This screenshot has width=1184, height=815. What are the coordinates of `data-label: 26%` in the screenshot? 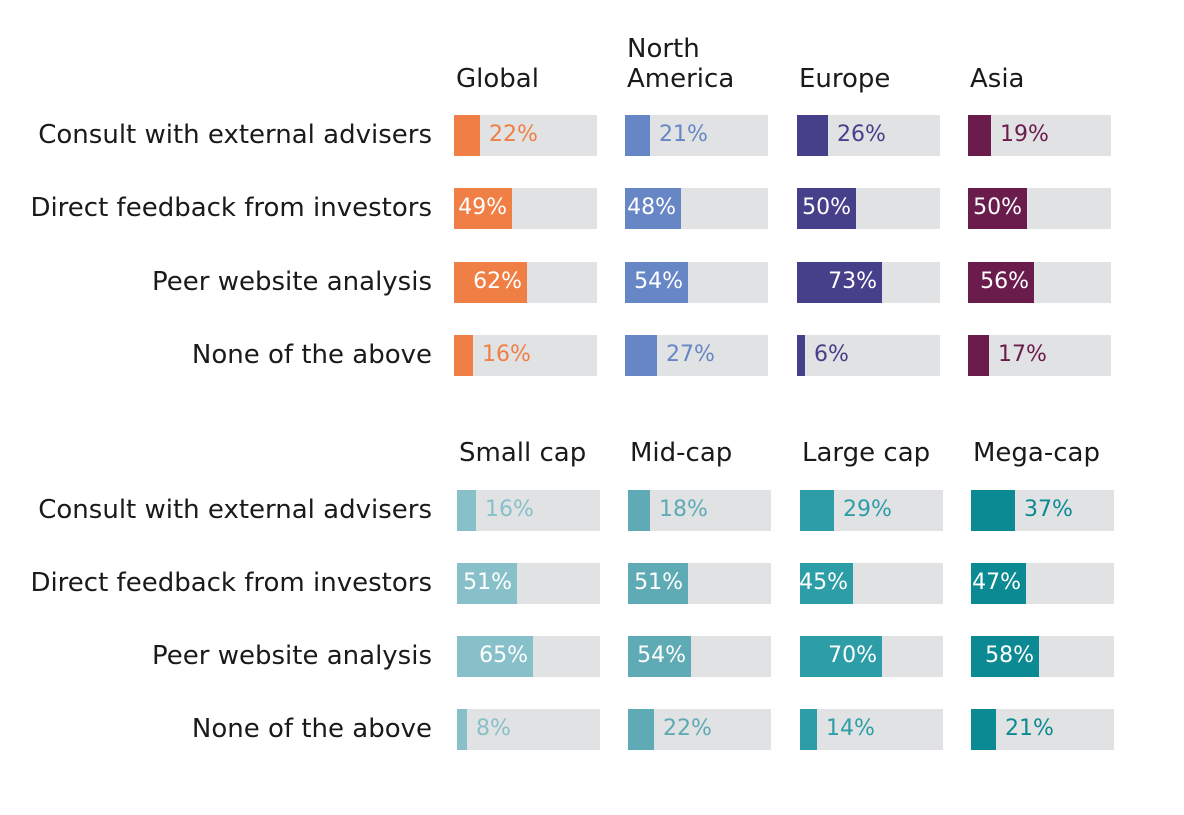 It's located at (861, 134).